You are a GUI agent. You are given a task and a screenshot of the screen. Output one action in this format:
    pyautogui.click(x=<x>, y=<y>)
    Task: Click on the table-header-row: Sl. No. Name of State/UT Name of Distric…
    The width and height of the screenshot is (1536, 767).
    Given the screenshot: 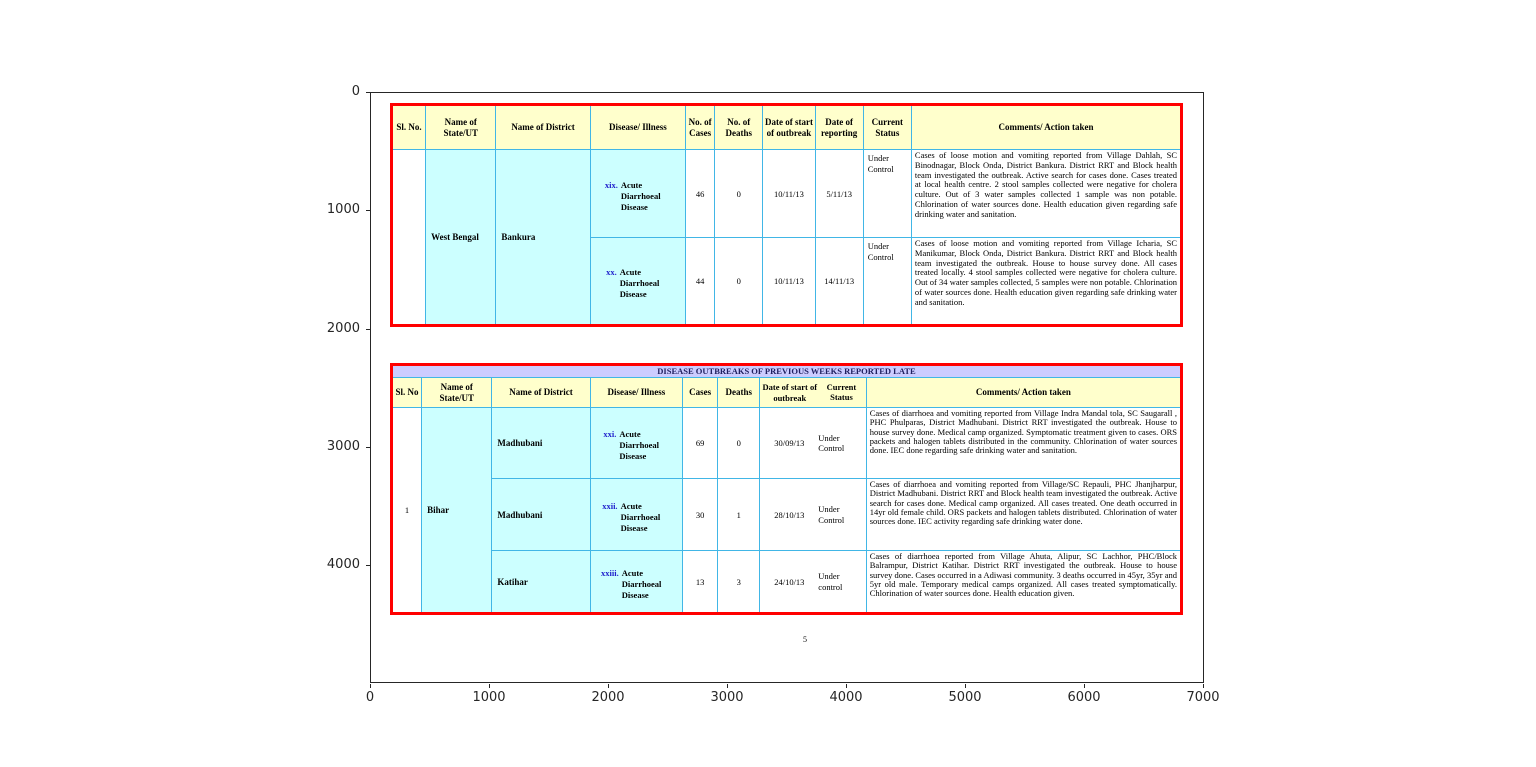 What is the action you would take?
    pyautogui.click(x=786, y=127)
    